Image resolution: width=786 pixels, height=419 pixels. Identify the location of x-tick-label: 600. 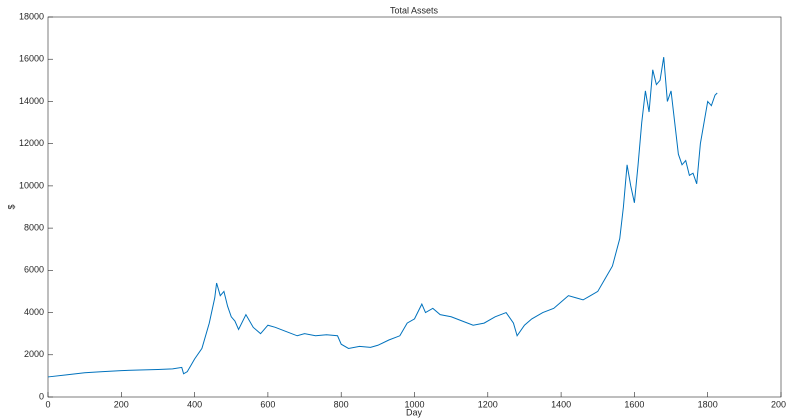
(267, 404).